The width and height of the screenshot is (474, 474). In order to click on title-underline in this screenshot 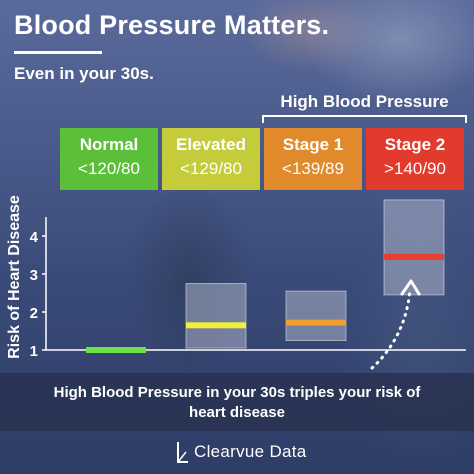, I will do `click(58, 52)`.